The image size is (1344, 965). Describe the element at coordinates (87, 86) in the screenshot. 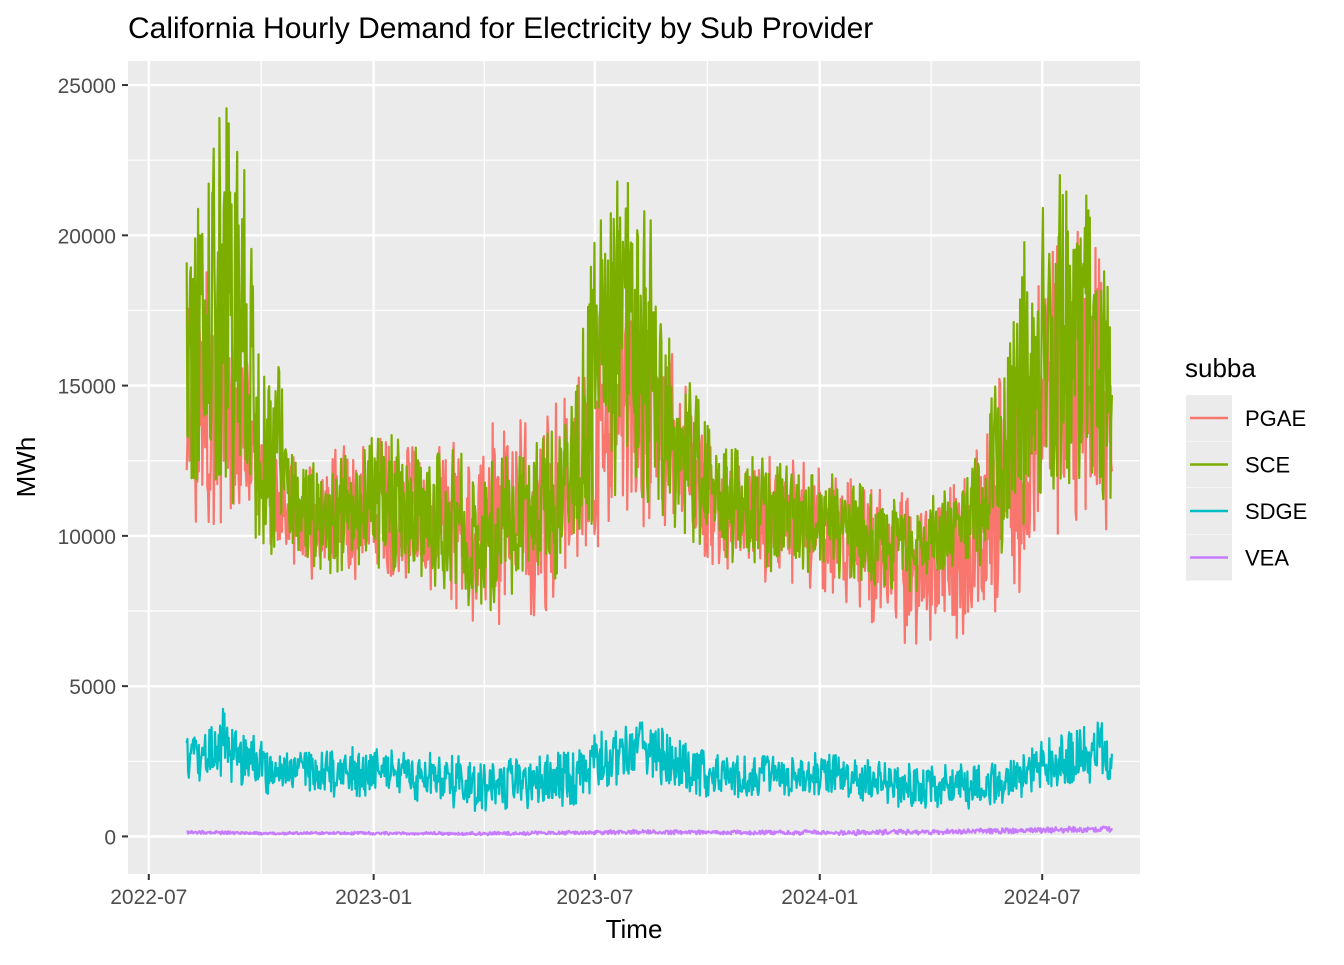

I see `y-tick-label: 25000` at that location.